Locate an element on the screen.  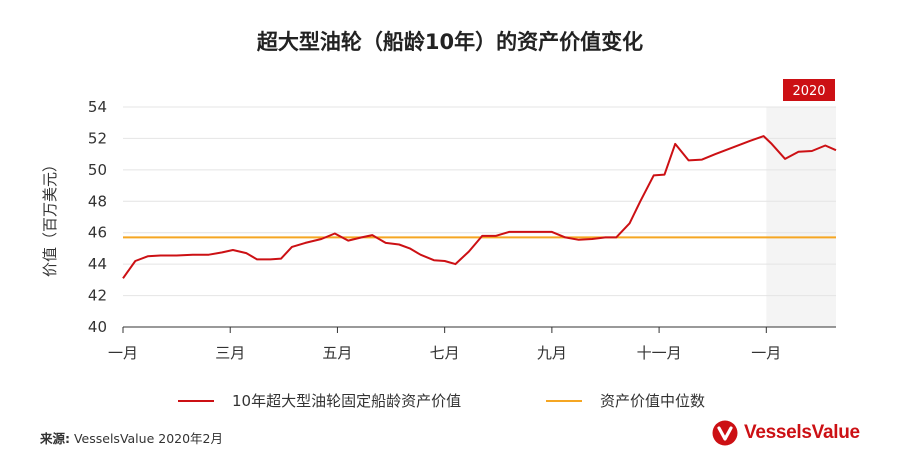
highlight-badge is located at coordinates (809, 90).